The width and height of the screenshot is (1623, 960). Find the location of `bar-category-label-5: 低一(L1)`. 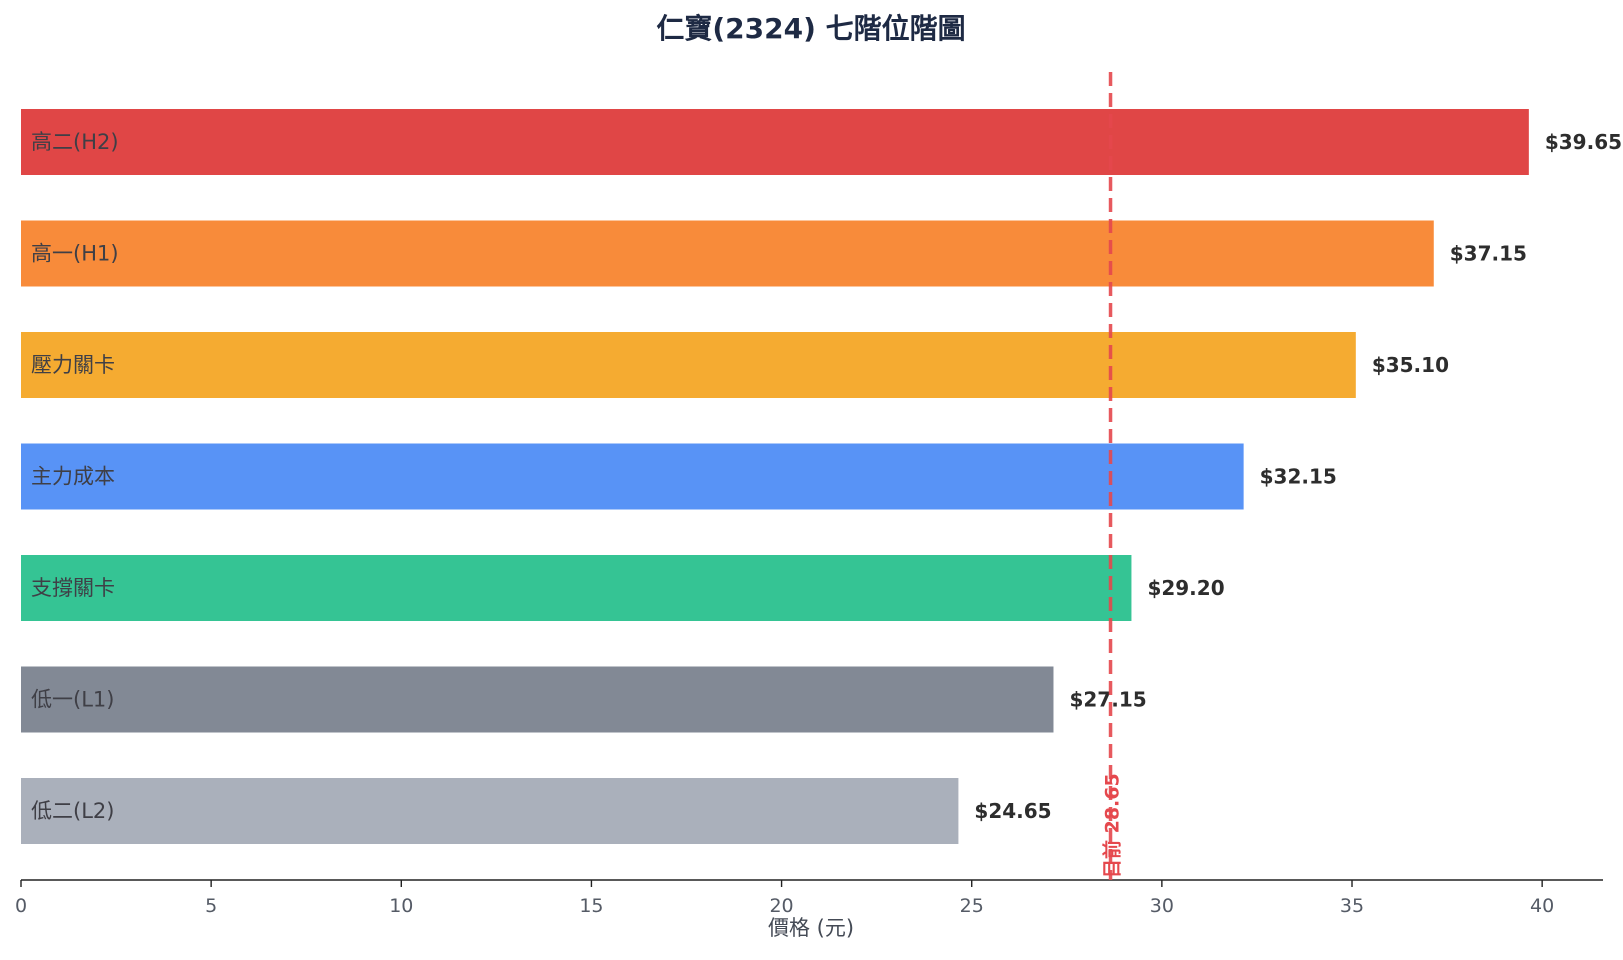

bar-category-label-5: 低一(L1) is located at coordinates (72, 700).